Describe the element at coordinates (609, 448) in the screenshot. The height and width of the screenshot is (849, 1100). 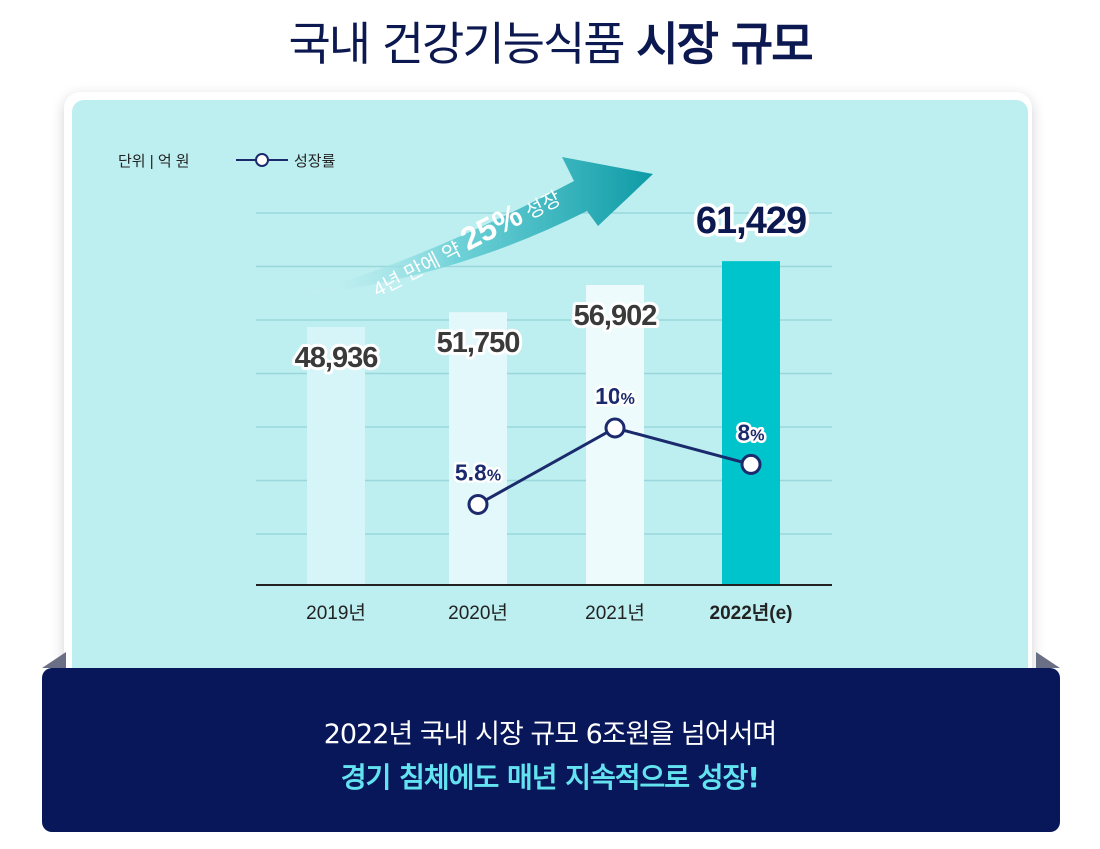
I see `growth-line: 5.8% 10% 8%` at that location.